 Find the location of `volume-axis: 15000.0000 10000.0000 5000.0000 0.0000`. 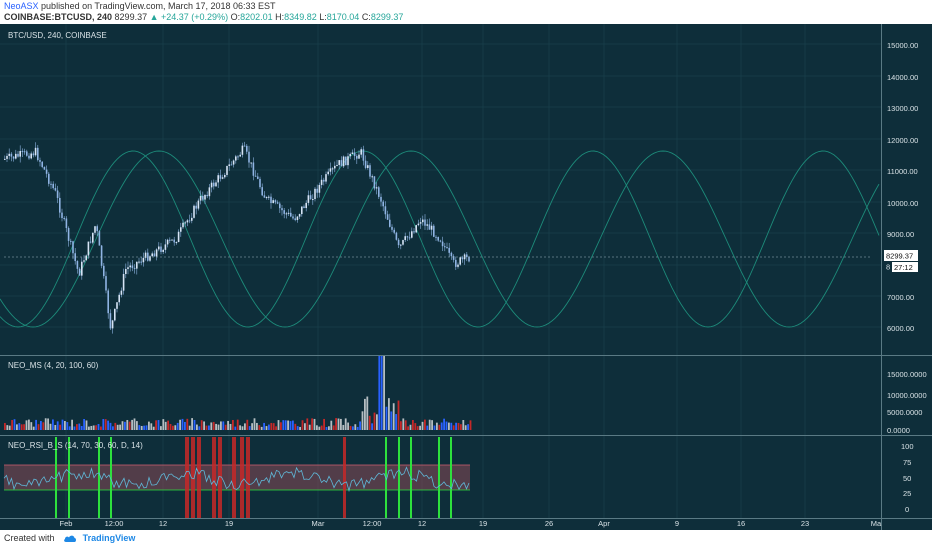

volume-axis: 15000.0000 10000.0000 5000.0000 0.0000 is located at coordinates (907, 402).